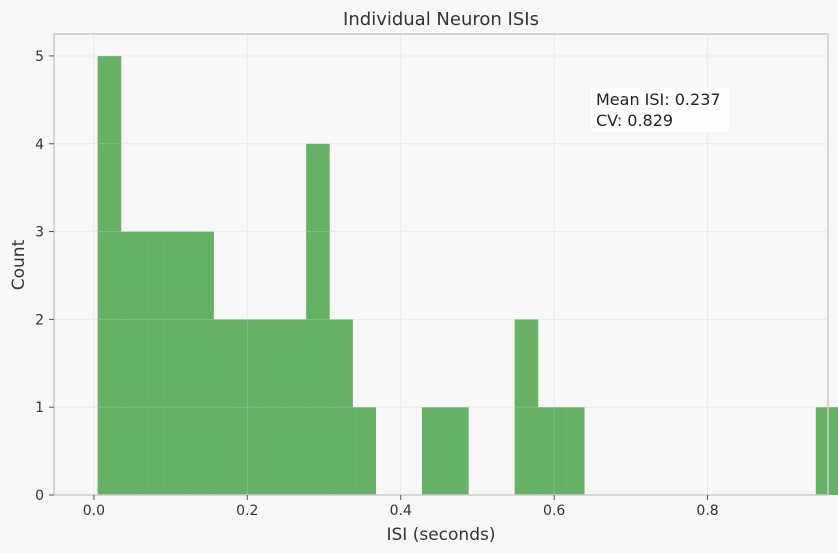 This screenshot has width=838, height=553. Describe the element at coordinates (19, 264) in the screenshot. I see `y-axis-label: Count` at that location.